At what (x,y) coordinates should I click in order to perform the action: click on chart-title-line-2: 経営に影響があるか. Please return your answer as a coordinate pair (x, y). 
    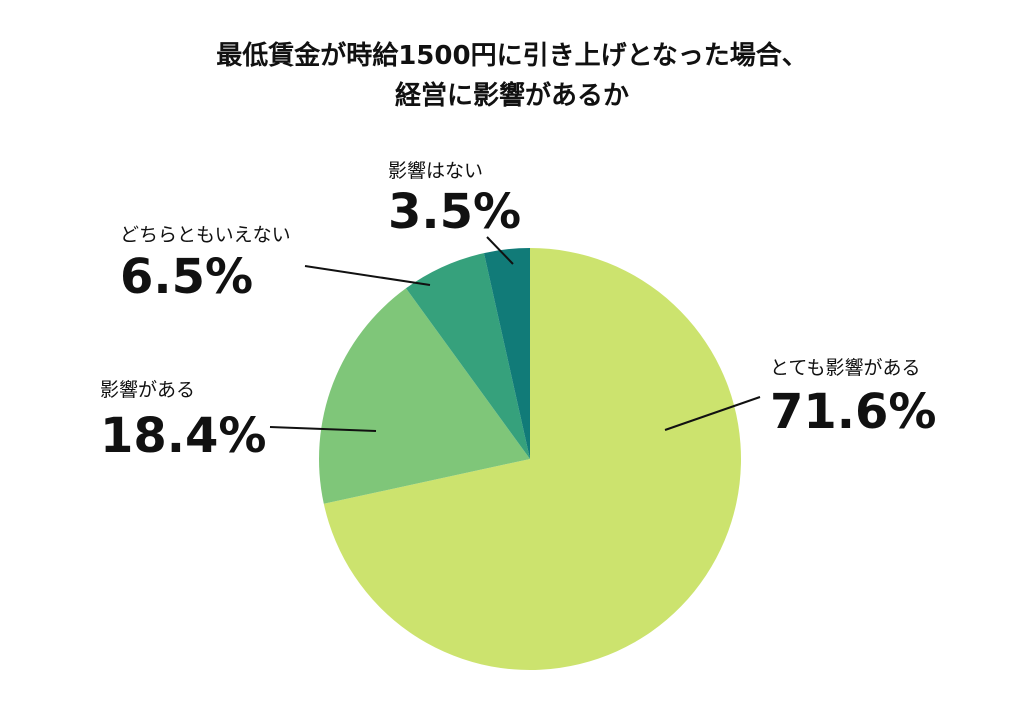
    Looking at the image, I should click on (511, 96).